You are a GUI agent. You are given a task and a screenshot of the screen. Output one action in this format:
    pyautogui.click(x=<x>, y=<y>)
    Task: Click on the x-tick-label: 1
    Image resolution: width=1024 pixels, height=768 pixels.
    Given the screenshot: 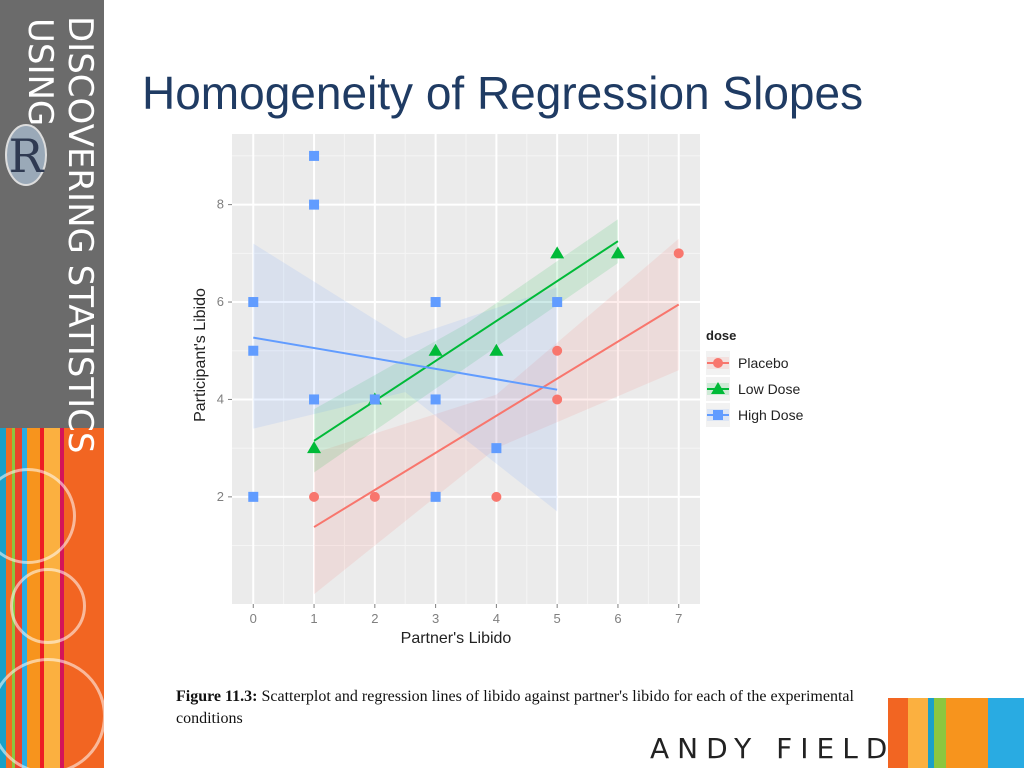 What is the action you would take?
    pyautogui.click(x=313, y=618)
    